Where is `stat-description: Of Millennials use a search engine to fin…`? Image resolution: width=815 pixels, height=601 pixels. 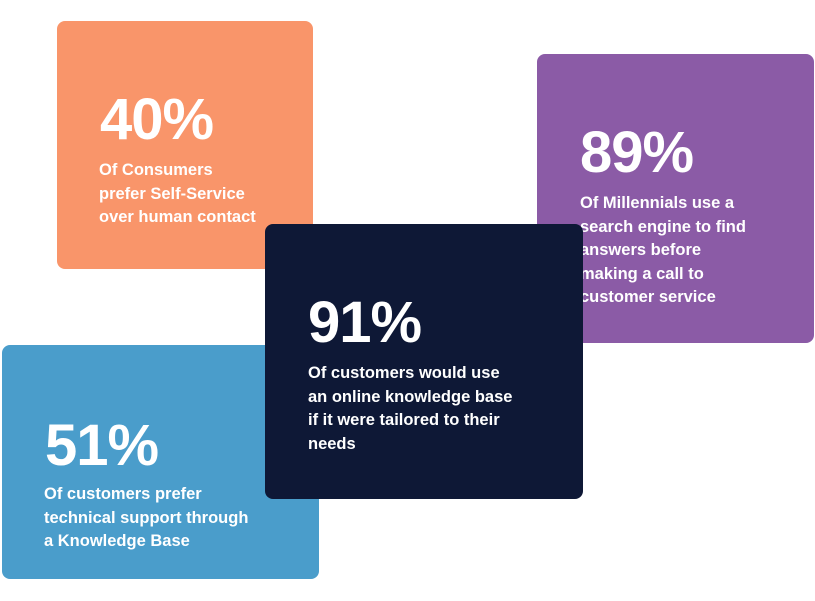
stat-description: Of Millennials use a search engine to fin… is located at coordinates (663, 251).